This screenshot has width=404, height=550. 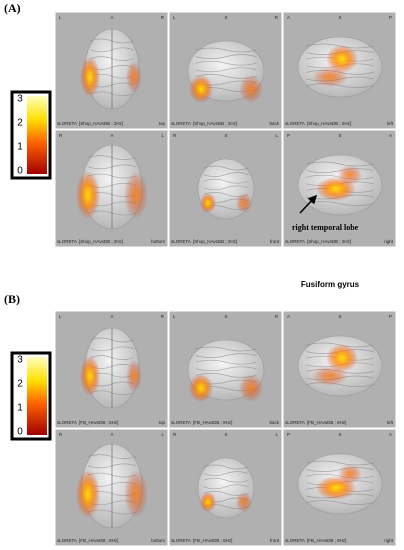 What do you see at coordinates (20, 99) in the screenshot?
I see `colorbar-tick-label: 3` at bounding box center [20, 99].